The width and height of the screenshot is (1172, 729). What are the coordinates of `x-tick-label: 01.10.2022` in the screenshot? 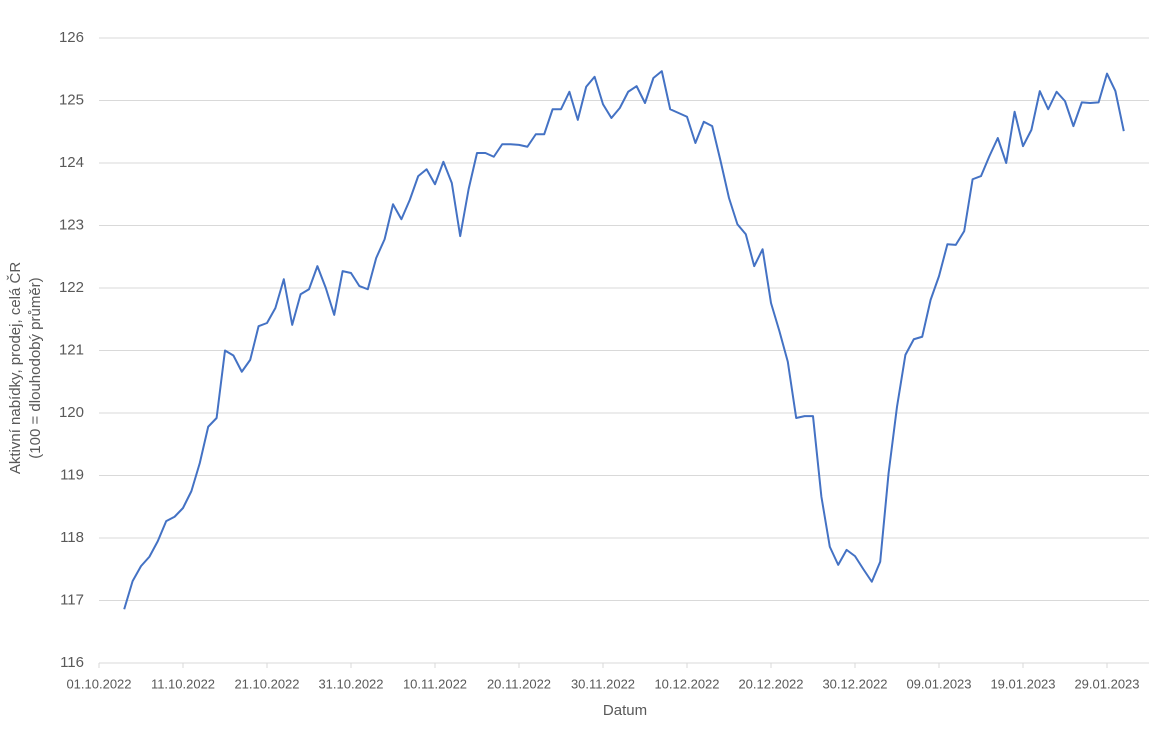 It's located at (98, 683).